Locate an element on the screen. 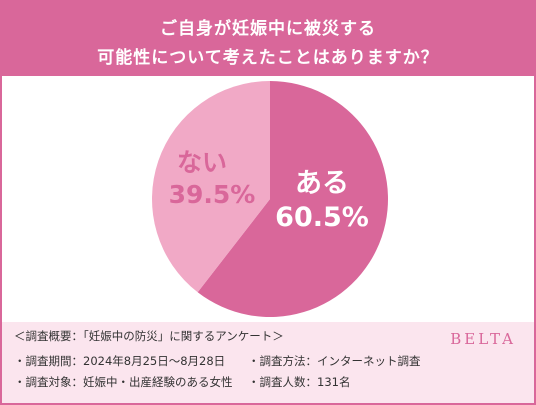 The image size is (536, 405). pie-slice-nai is located at coordinates (211, 187).